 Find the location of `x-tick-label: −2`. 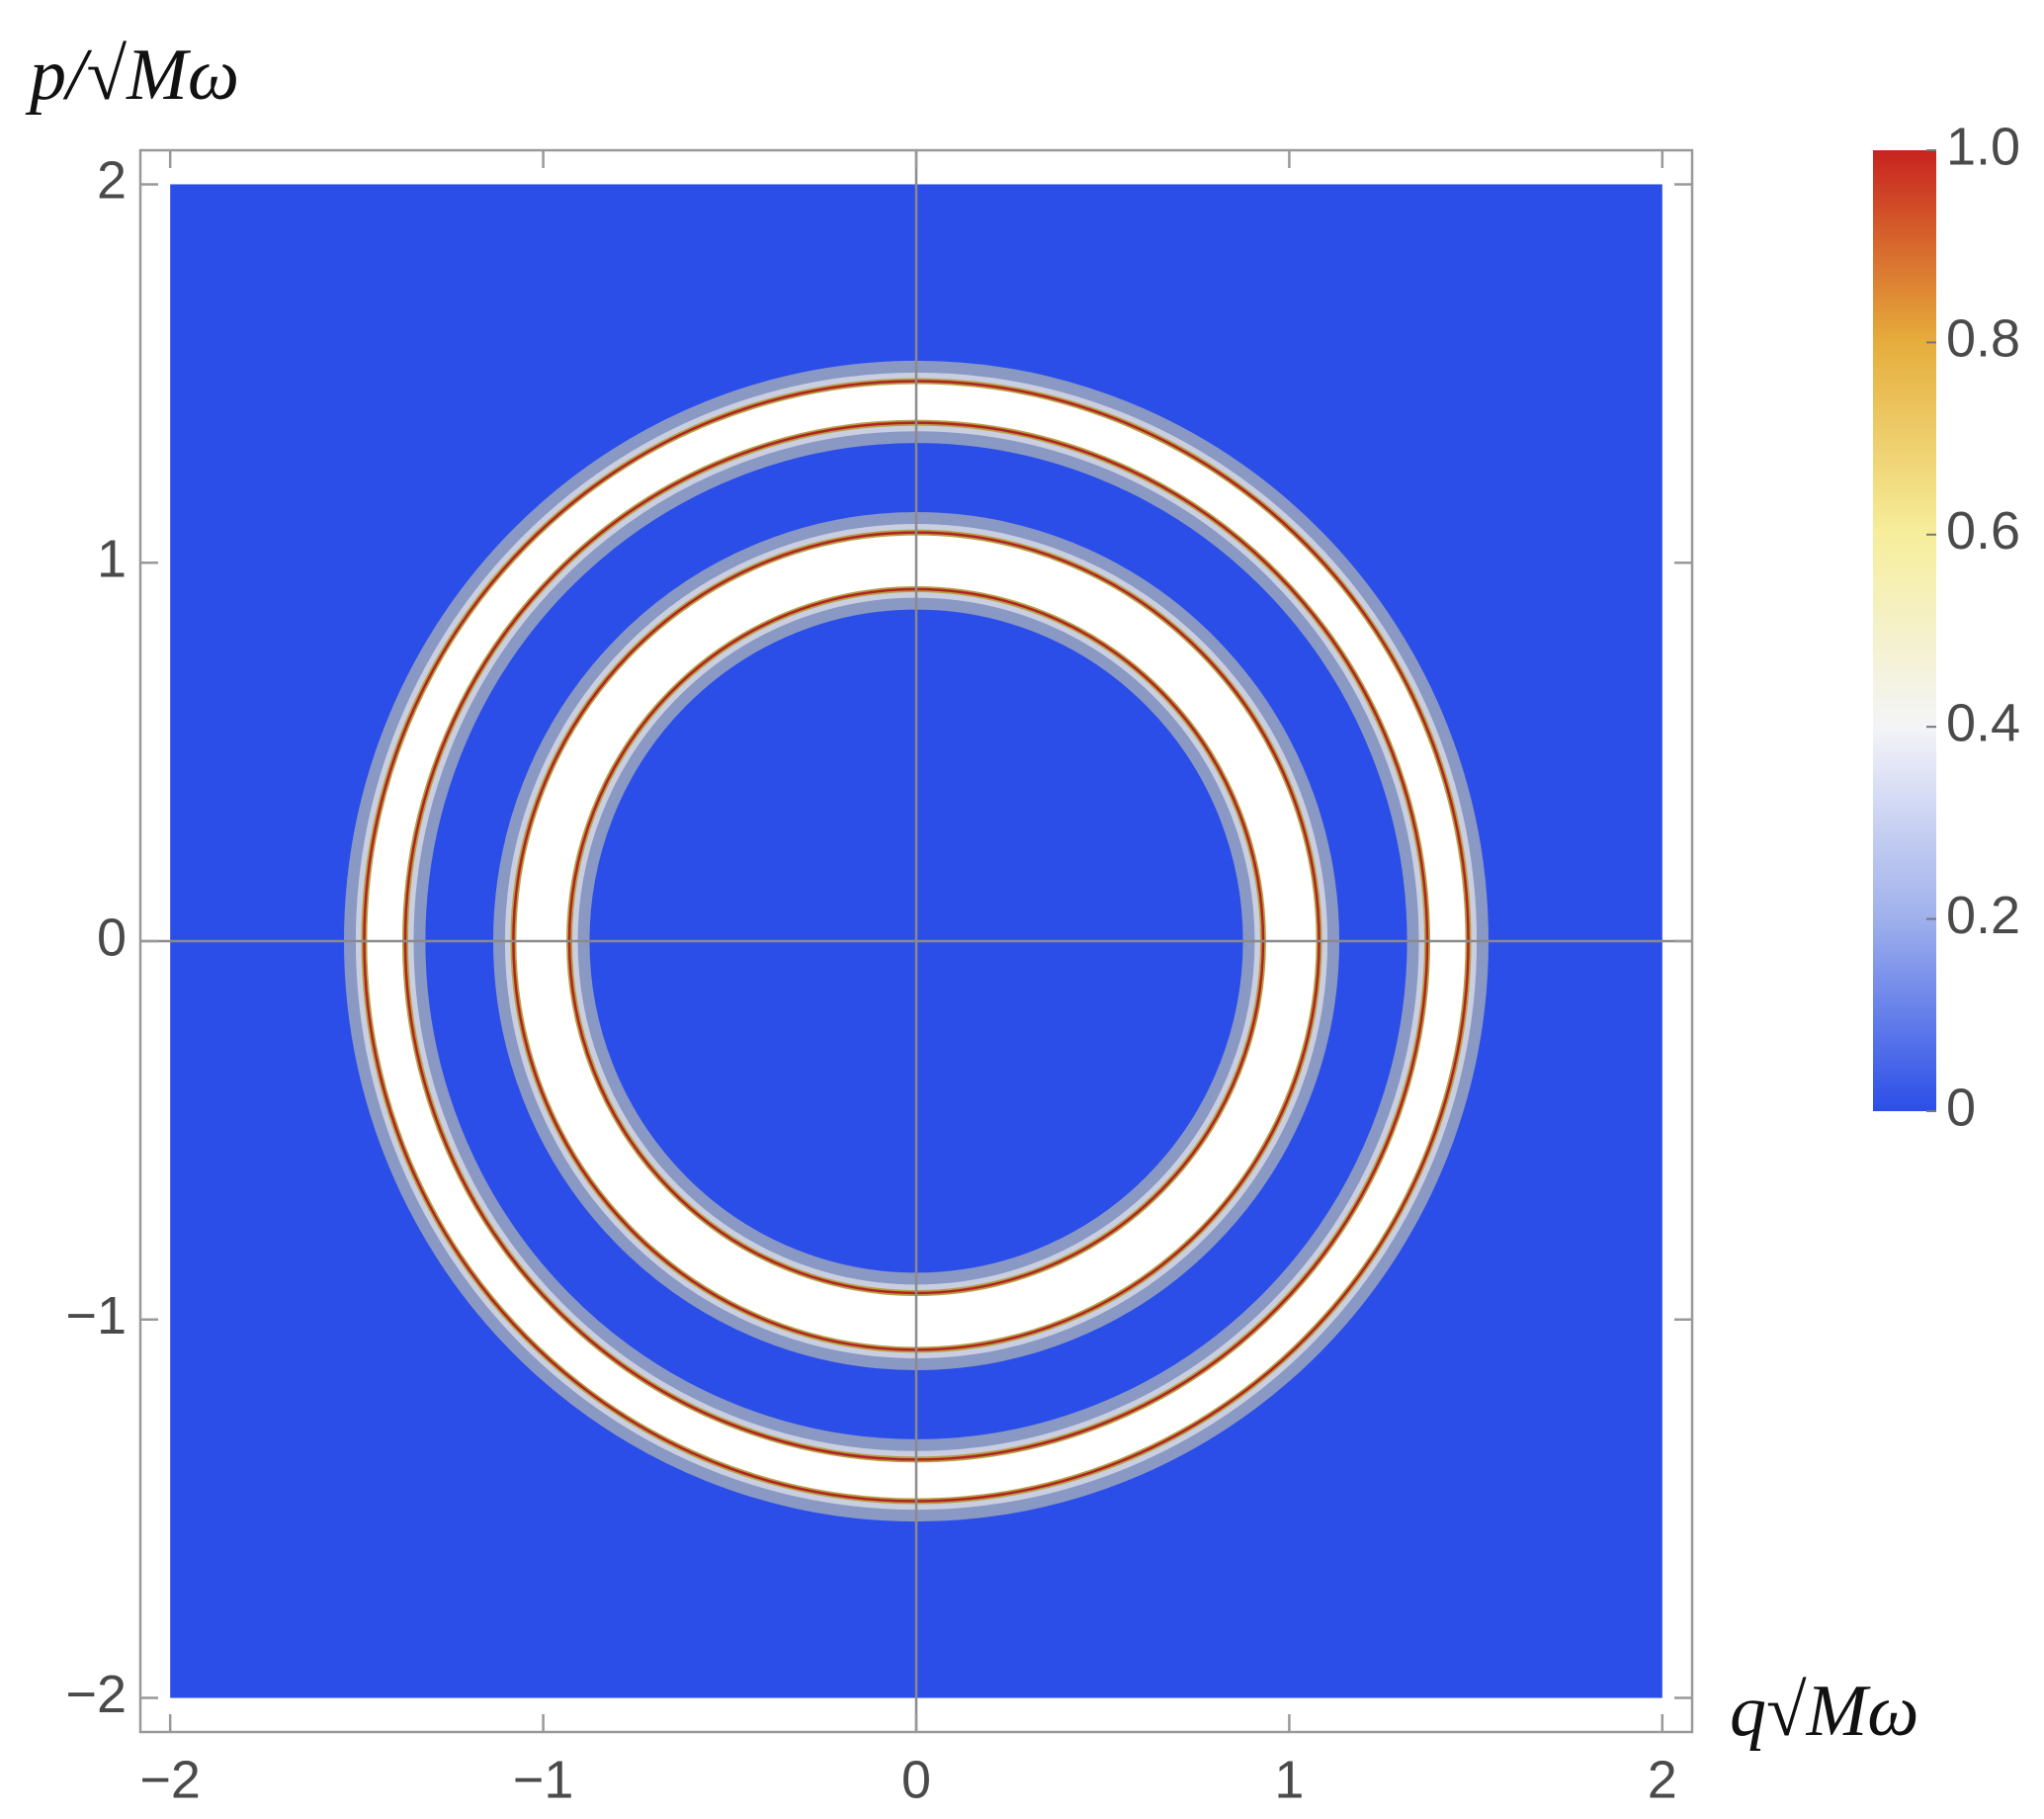

x-tick-label: −2 is located at coordinates (170, 1779).